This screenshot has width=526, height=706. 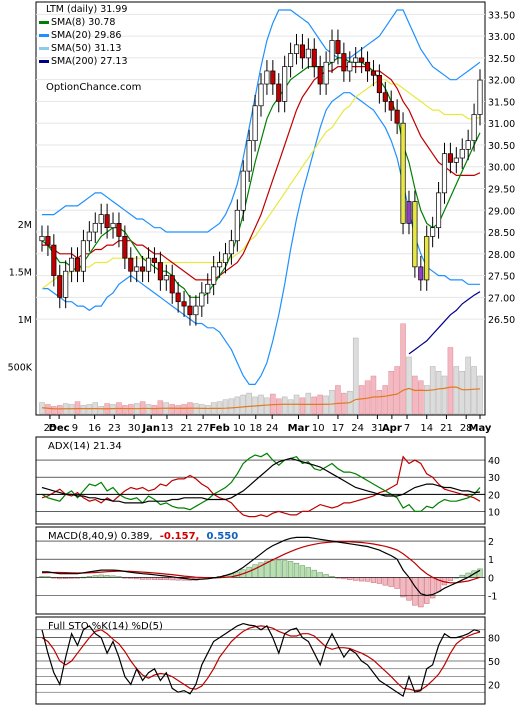 What do you see at coordinates (83, 22) in the screenshot?
I see `legend-label: SMA(8) 30.78` at bounding box center [83, 22].